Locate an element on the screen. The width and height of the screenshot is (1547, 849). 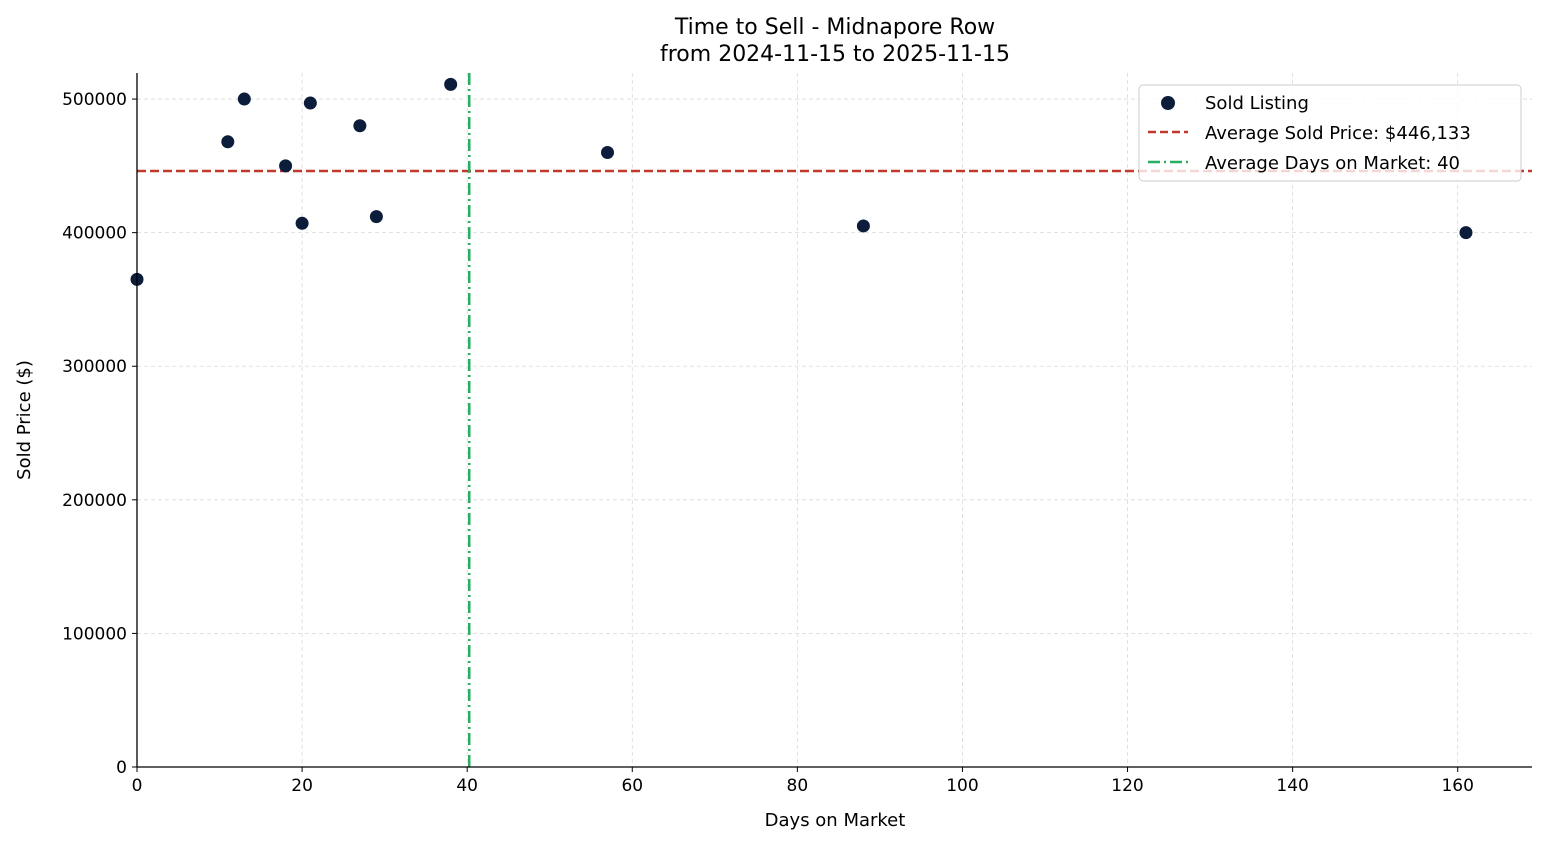
legend-box is located at coordinates (1330, 133).